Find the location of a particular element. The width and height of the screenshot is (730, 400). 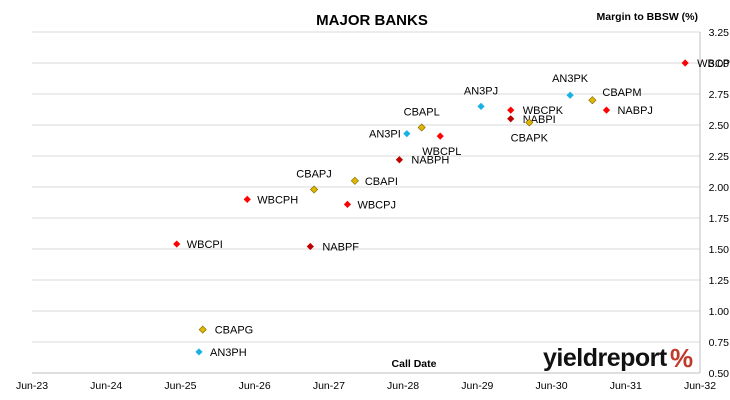

y-tick-label: 1.75 is located at coordinates (719, 219).